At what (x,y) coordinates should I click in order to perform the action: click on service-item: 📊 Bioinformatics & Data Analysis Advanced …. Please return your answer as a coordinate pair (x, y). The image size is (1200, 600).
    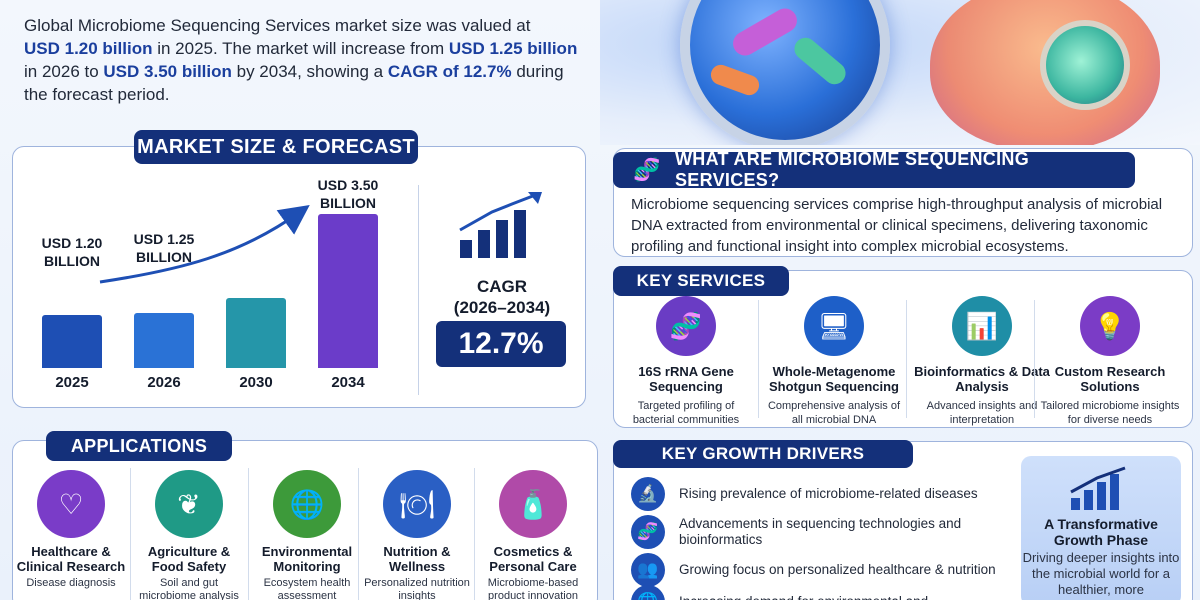
    Looking at the image, I should click on (982, 361).